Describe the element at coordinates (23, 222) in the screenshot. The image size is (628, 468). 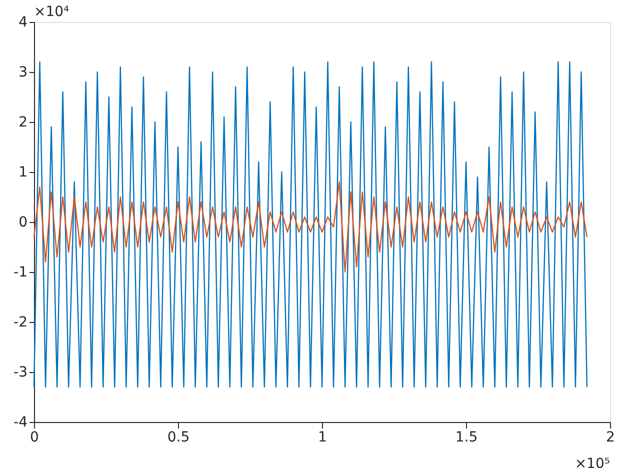
I see `y-tick-label: 0` at that location.